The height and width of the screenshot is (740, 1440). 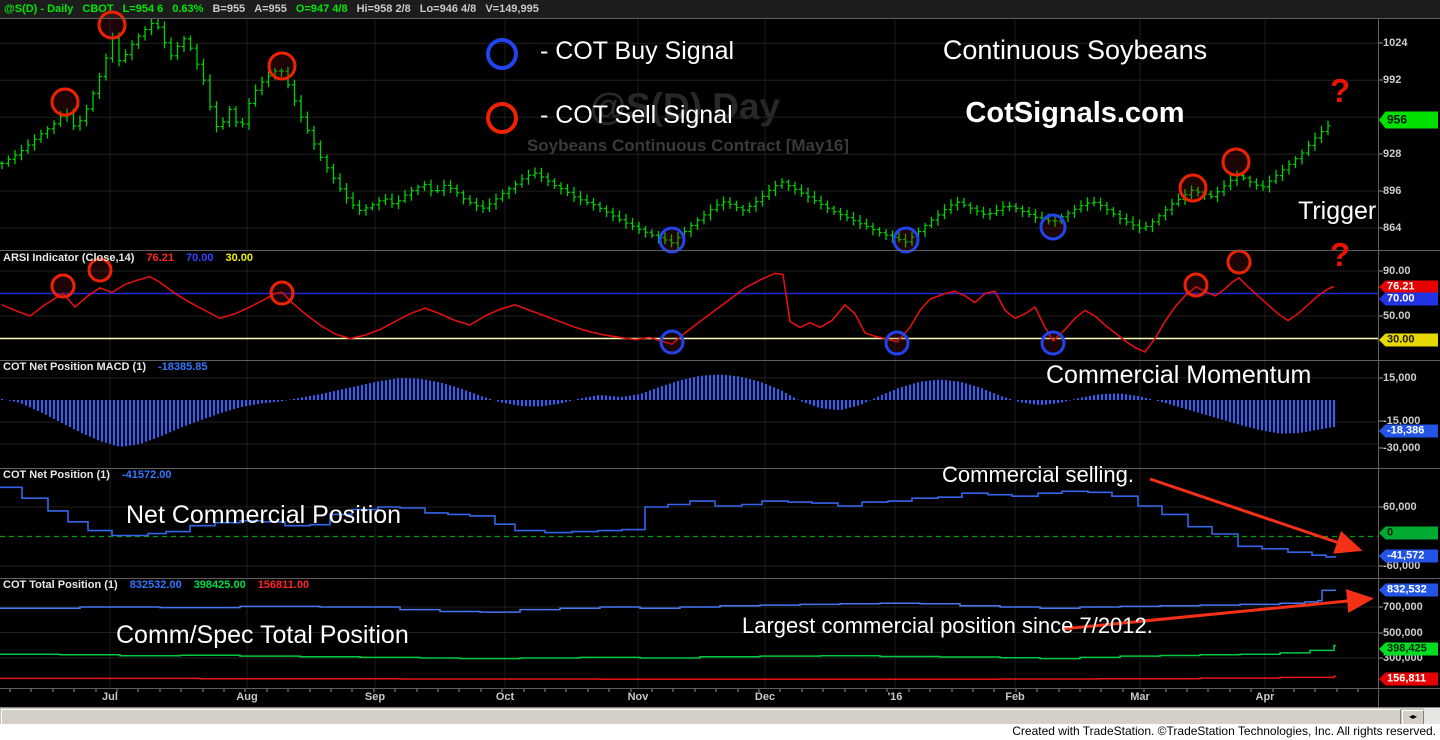 What do you see at coordinates (1340, 254) in the screenshot?
I see `question-mark-bottom: ?` at bounding box center [1340, 254].